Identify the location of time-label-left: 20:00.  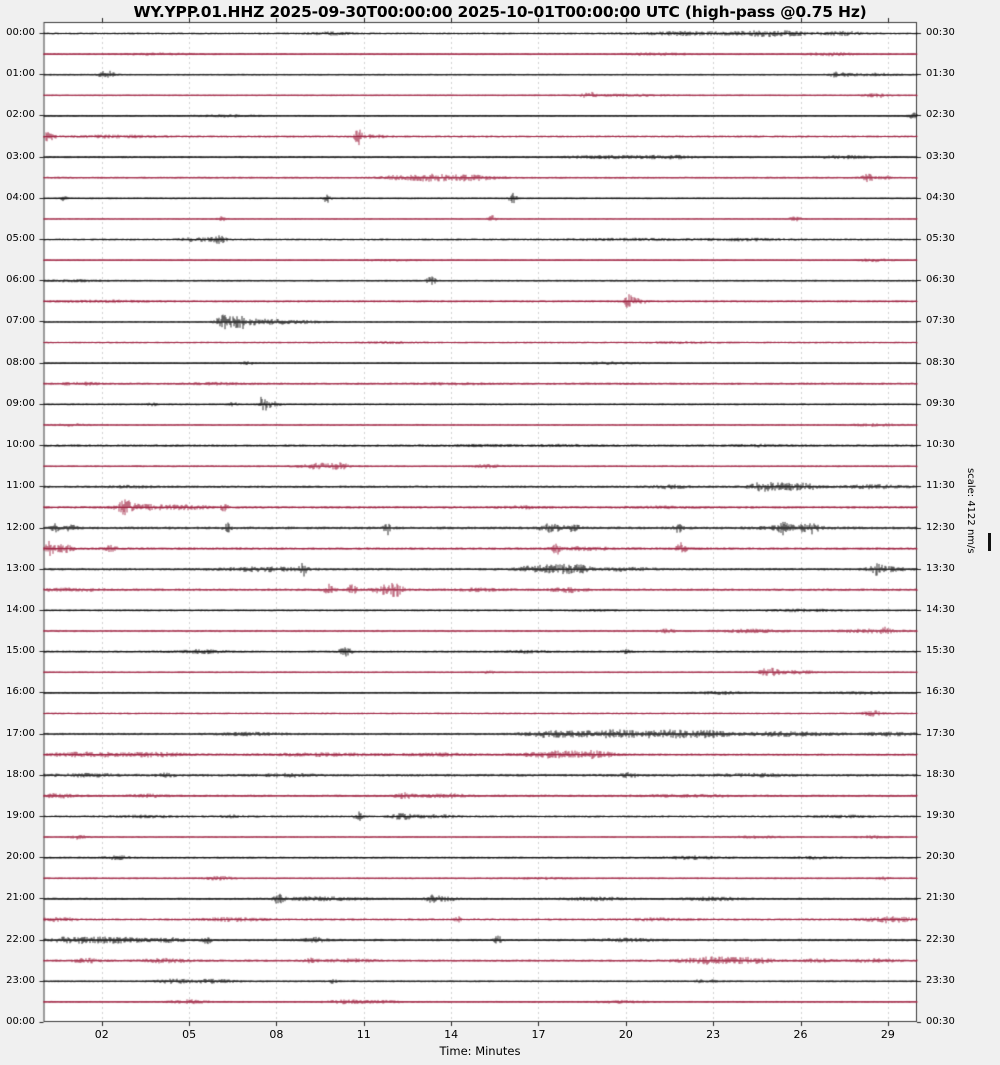
(20, 857).